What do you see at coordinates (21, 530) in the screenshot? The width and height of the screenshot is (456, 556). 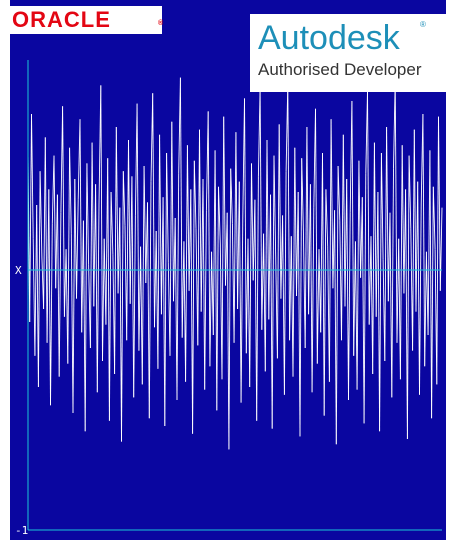 I see `y-tick-min: -1` at bounding box center [21, 530].